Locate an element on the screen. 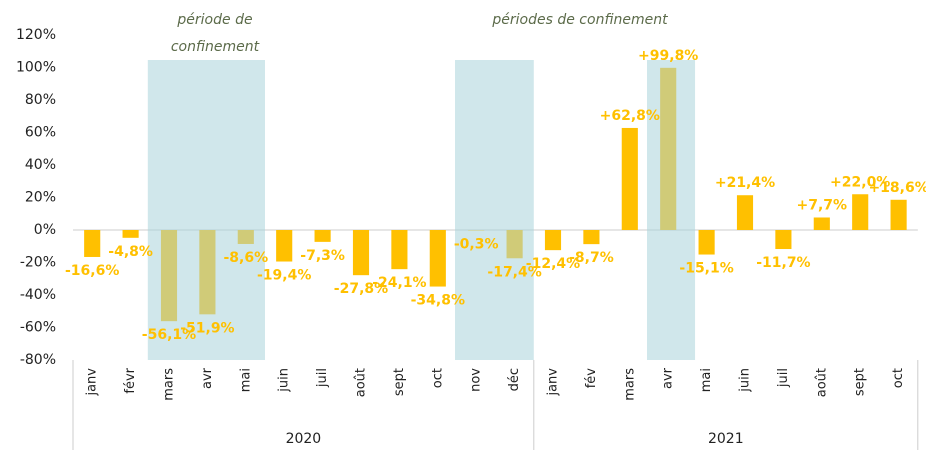 The height and width of the screenshot is (450, 926). value-label: -0,3% is located at coordinates (476, 244).